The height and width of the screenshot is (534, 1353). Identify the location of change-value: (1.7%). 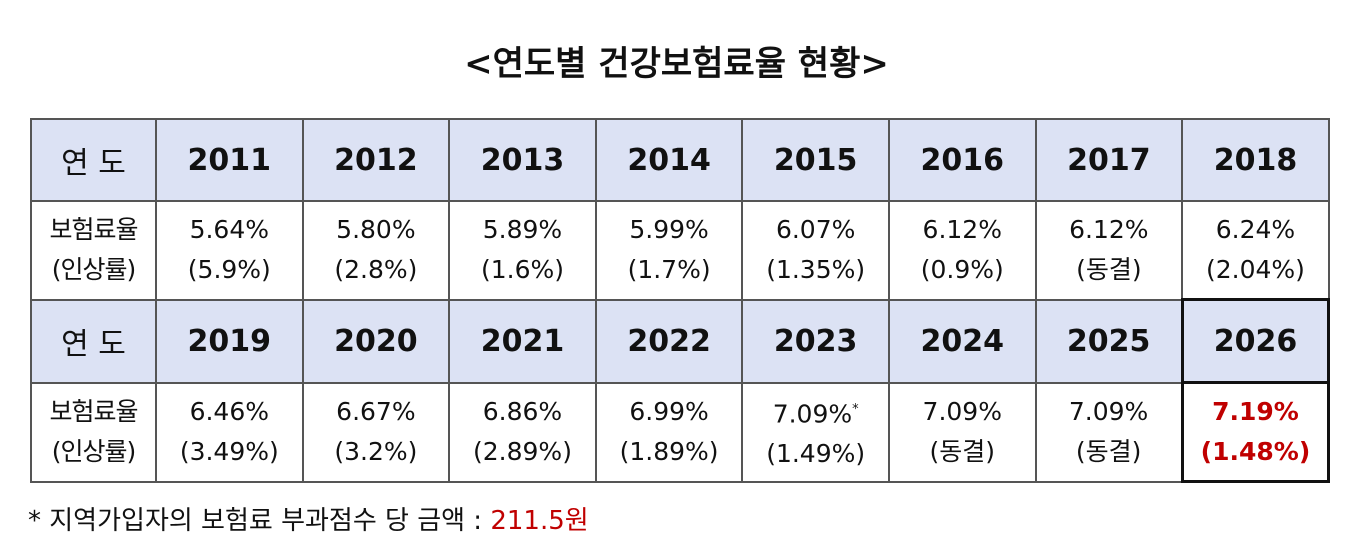
(669, 270).